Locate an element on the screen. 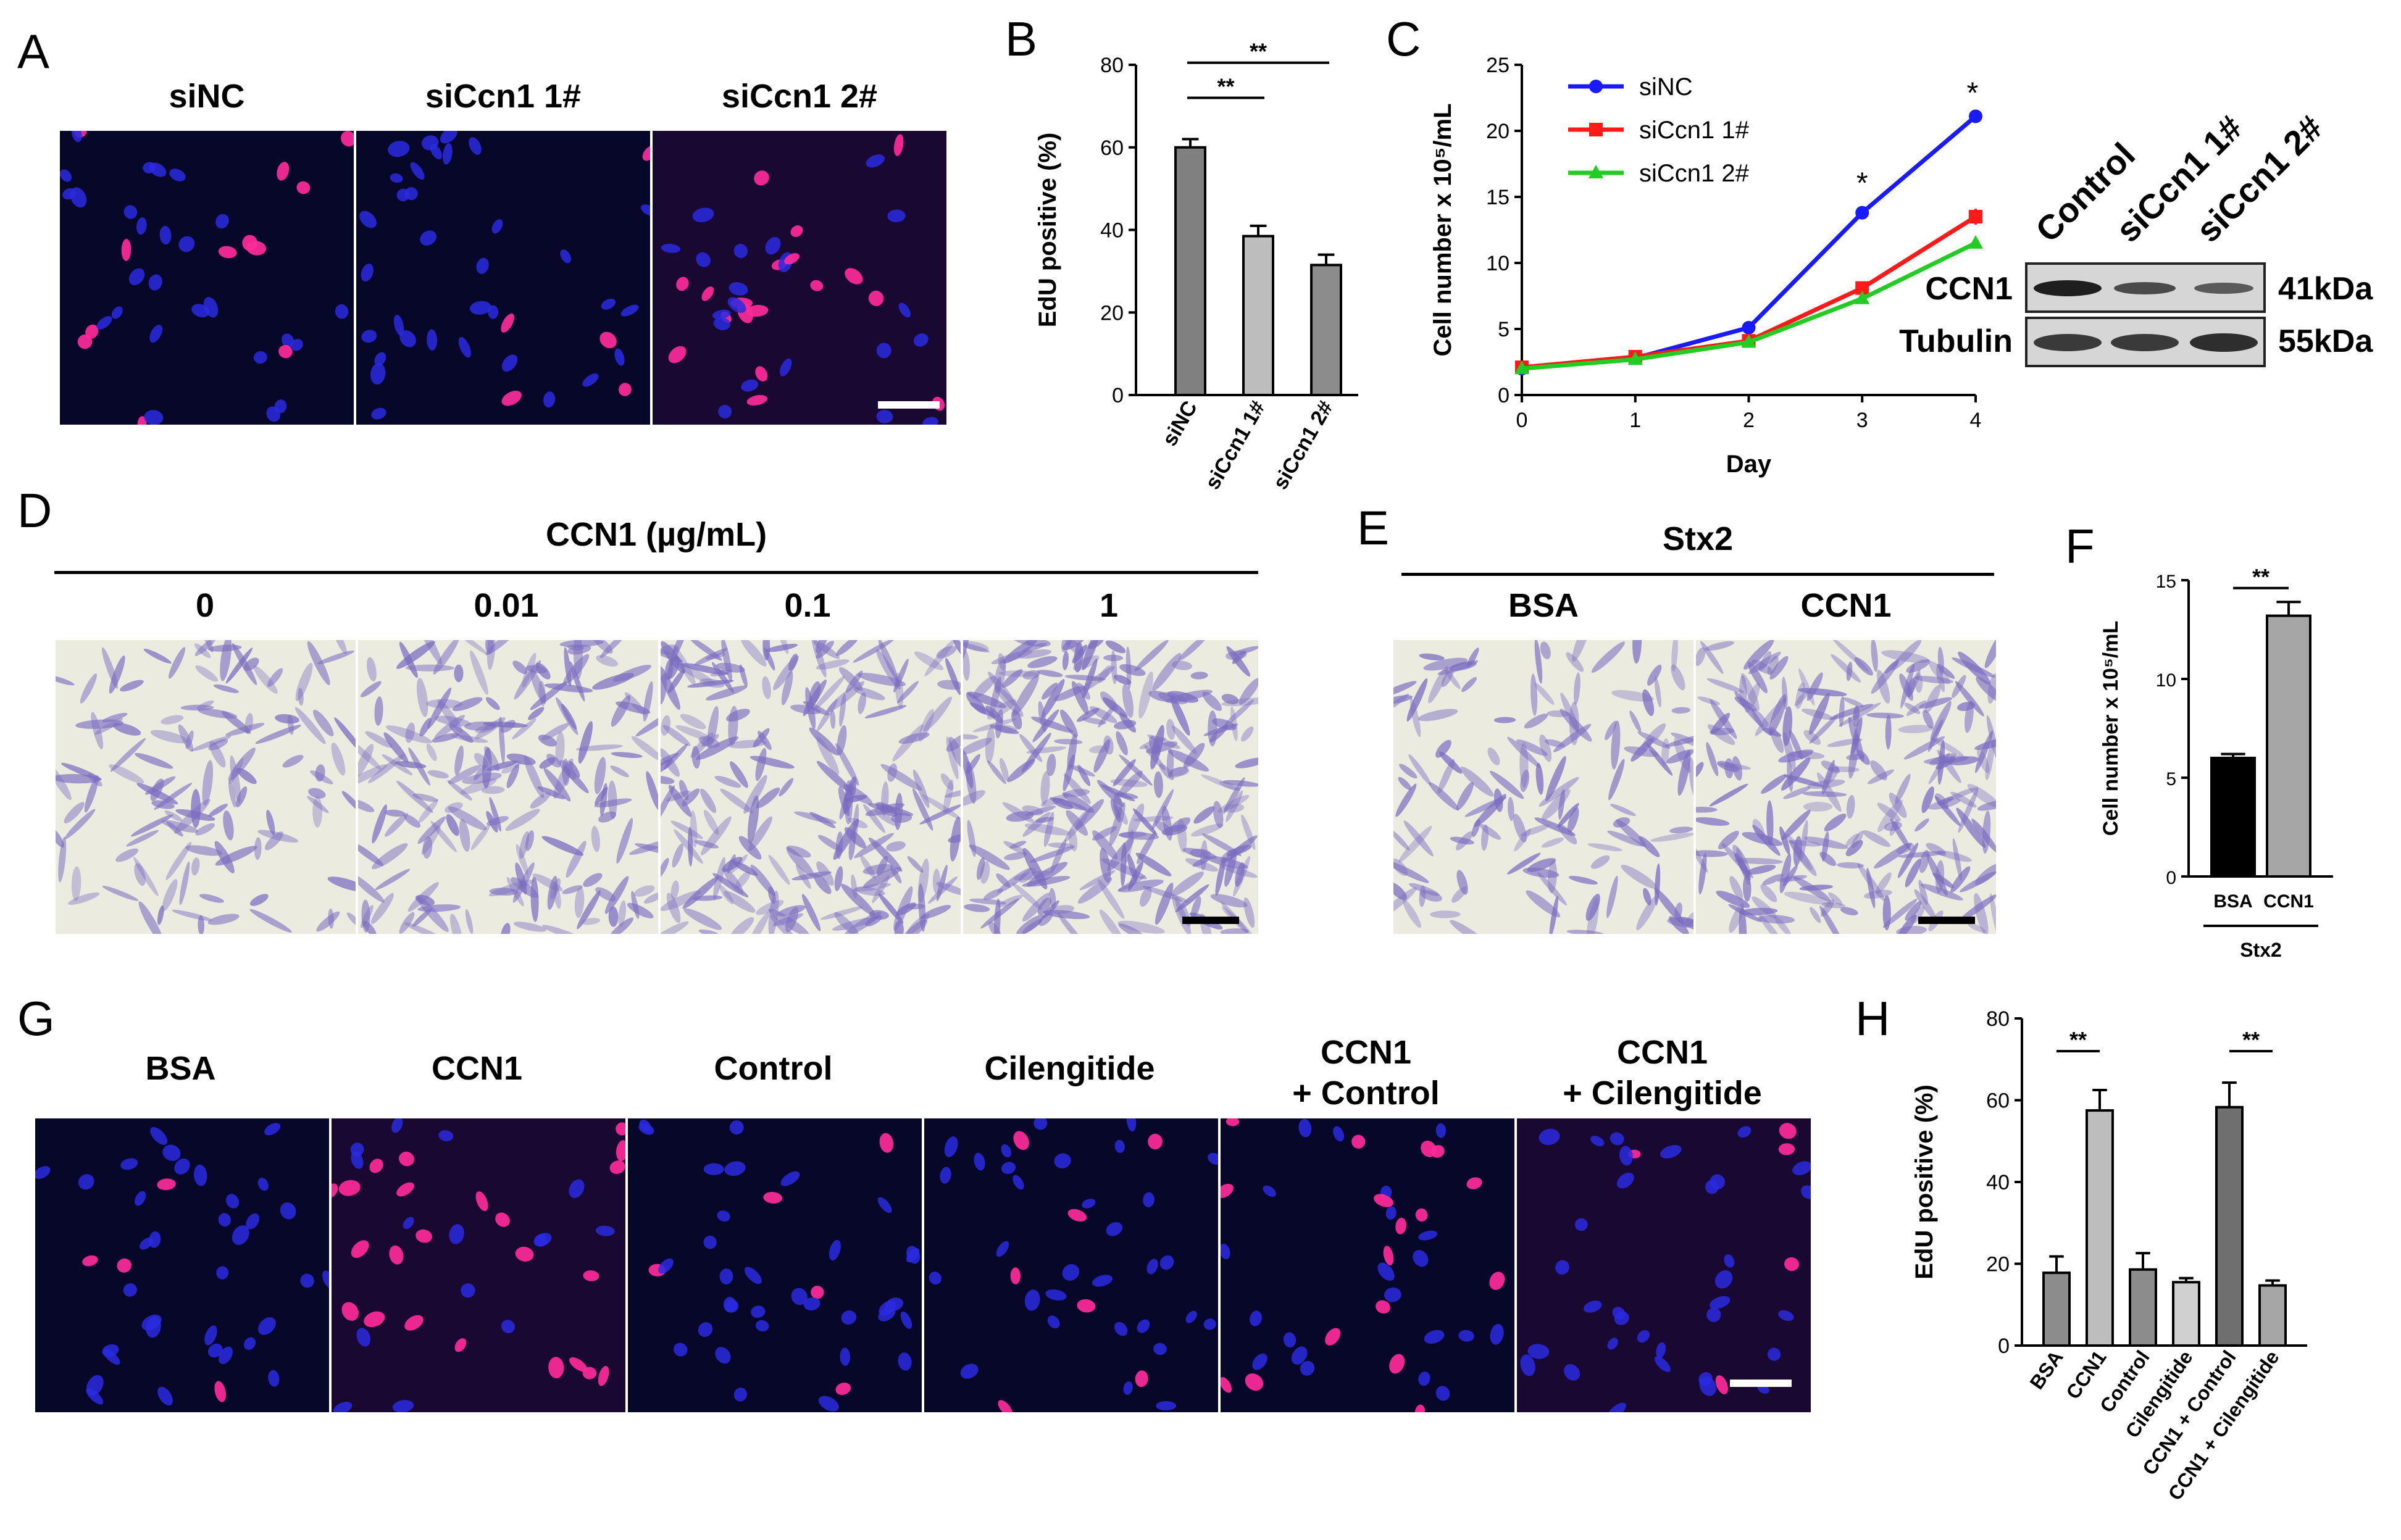 This screenshot has width=2401, height=1540. sig-f: ** is located at coordinates (2260, 576).